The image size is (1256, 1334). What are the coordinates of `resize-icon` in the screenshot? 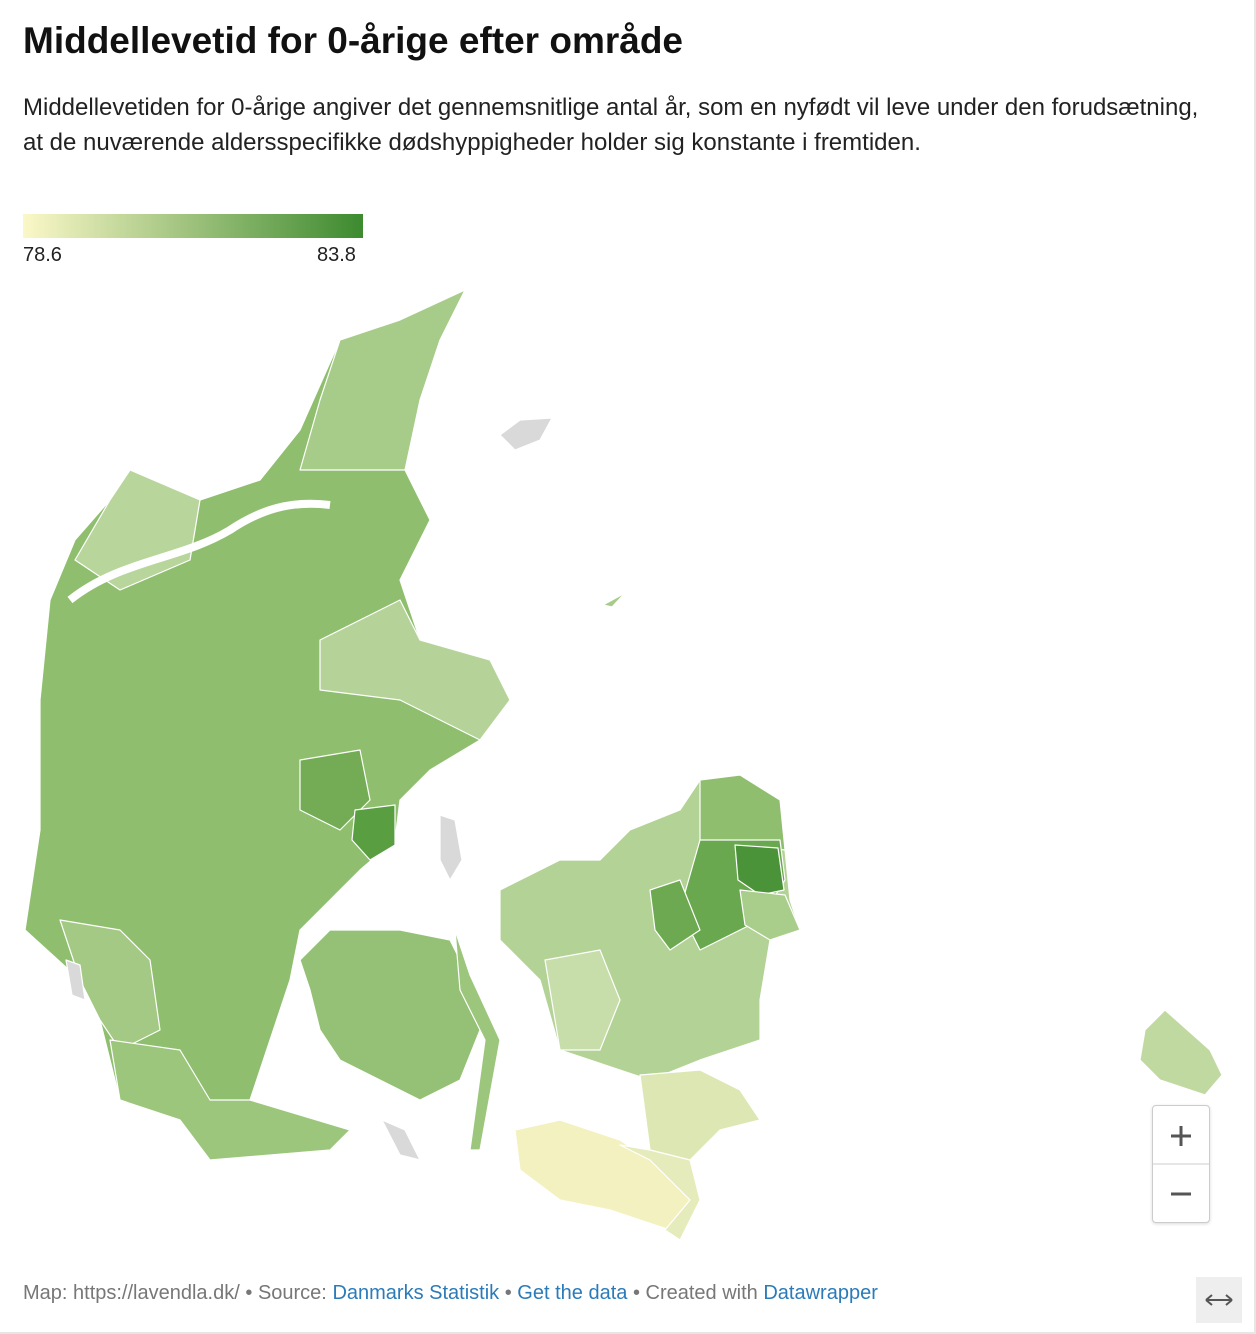 It's located at (1219, 1300).